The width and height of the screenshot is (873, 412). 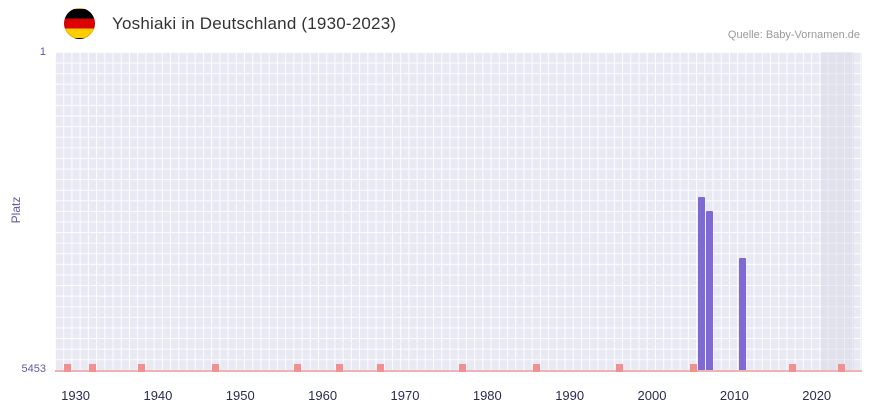 I want to click on x-tick-label: 1940, so click(x=158, y=395).